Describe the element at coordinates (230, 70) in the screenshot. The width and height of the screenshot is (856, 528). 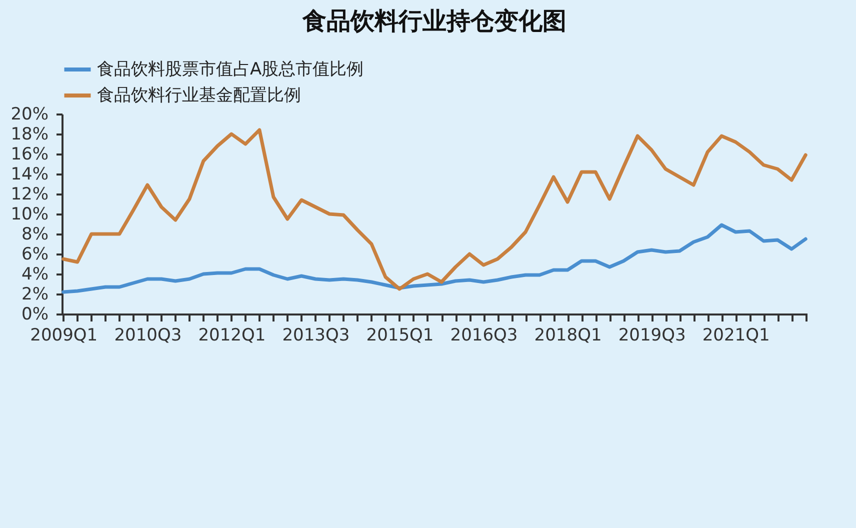
I see `legend-label: 食品饮料股票市值占A股总市值比例` at that location.